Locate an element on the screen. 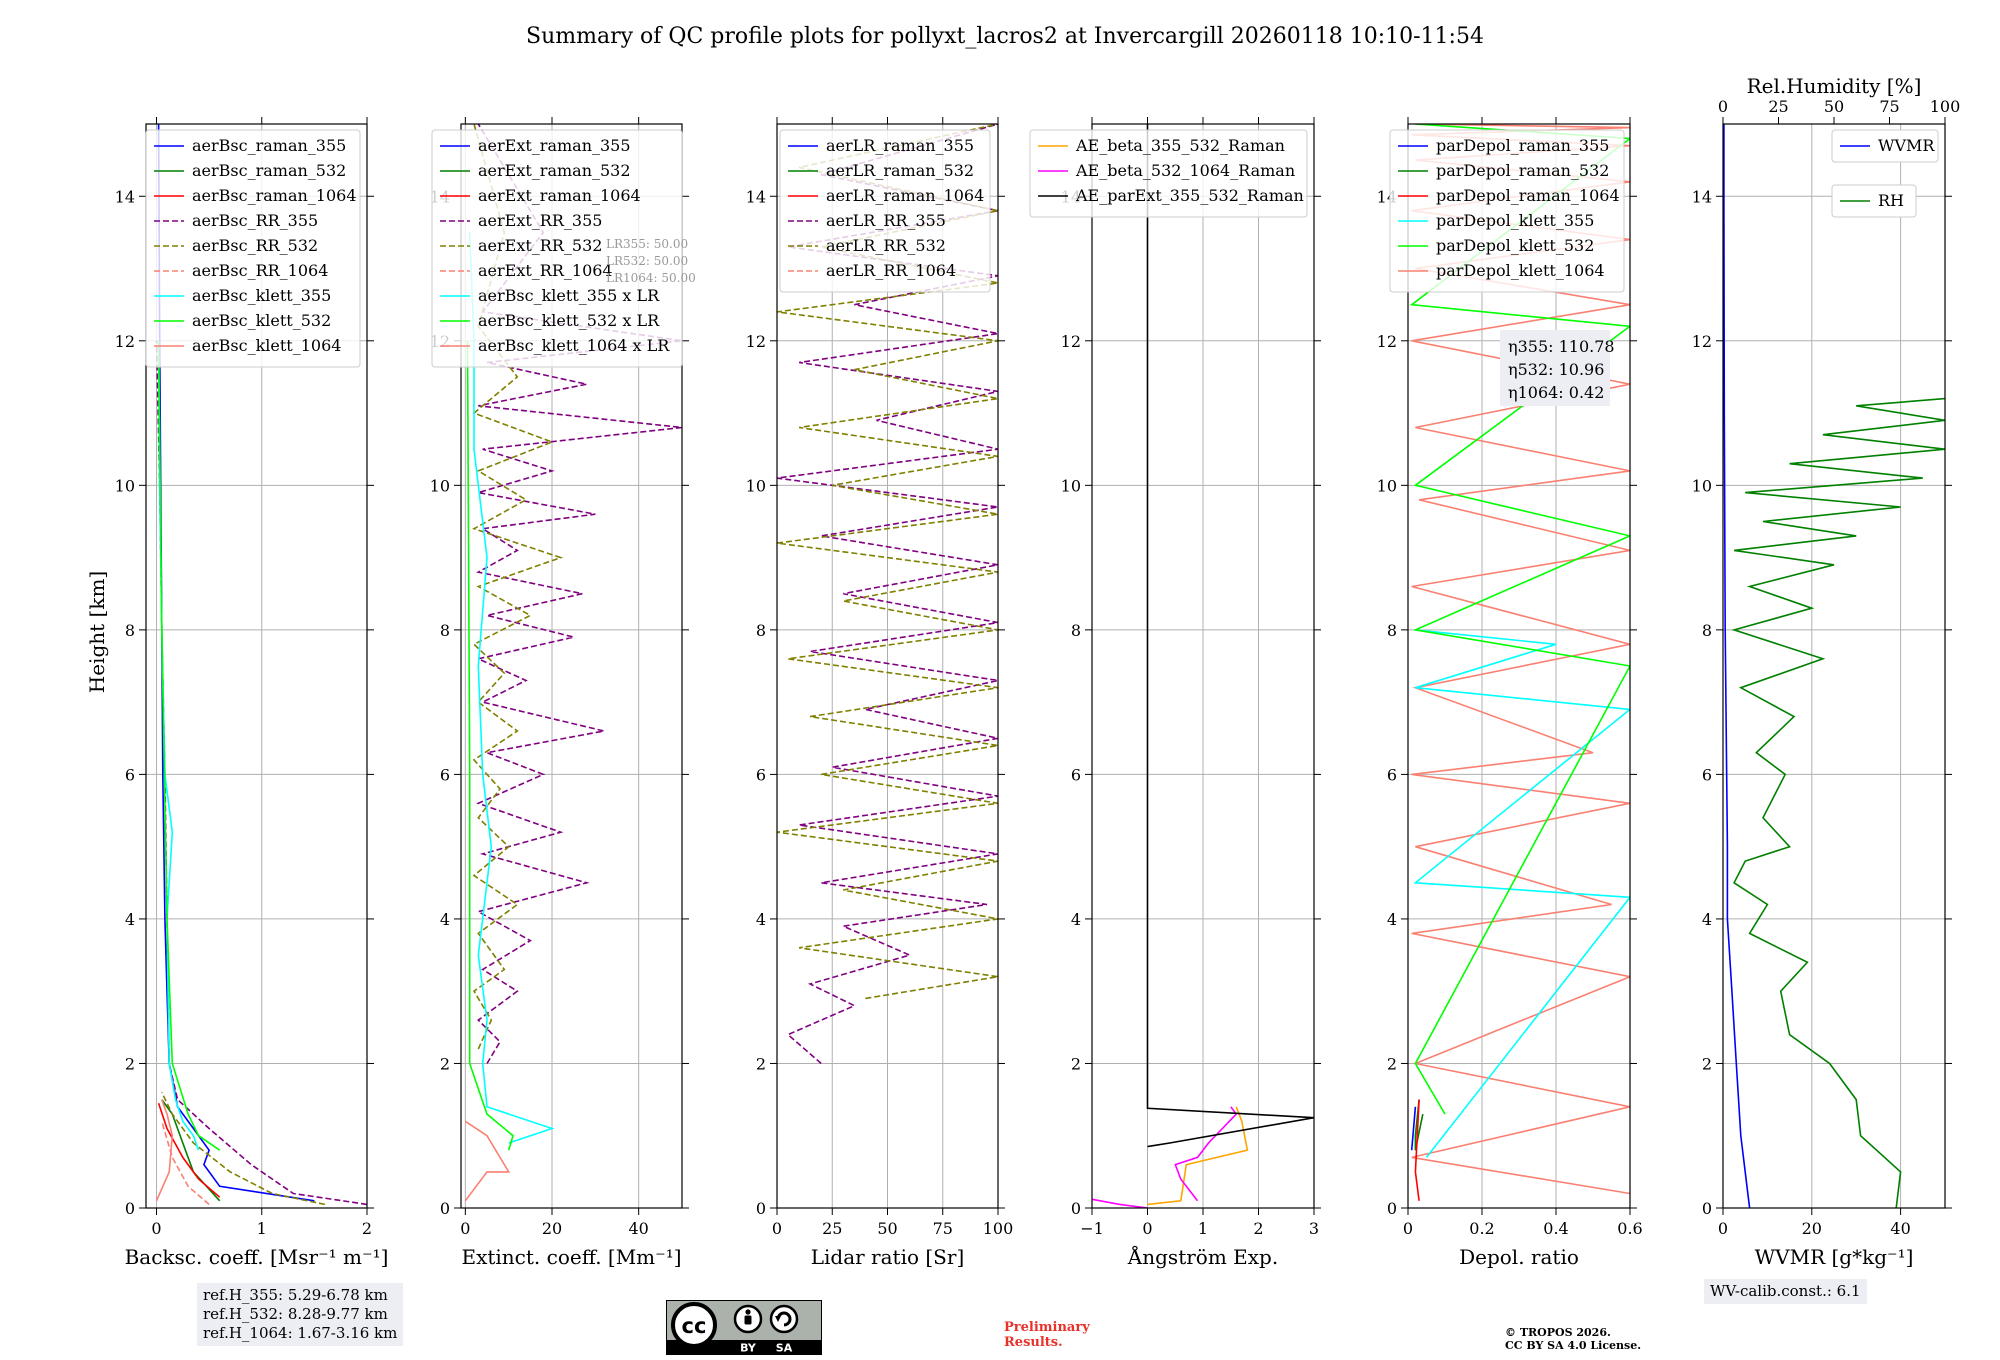 Image resolution: width=2000 pixels, height=1360 pixels. legend-label-1: AE_beta_532_1064_Raman is located at coordinates (1185, 170).